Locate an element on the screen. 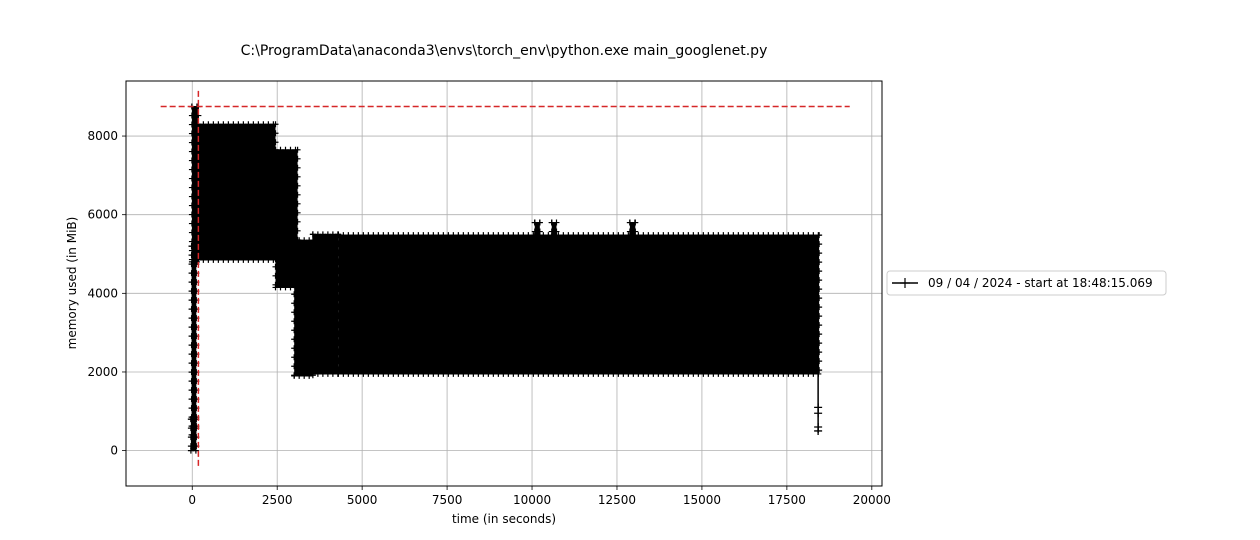  x-tick-label: 7500 is located at coordinates (447, 500).